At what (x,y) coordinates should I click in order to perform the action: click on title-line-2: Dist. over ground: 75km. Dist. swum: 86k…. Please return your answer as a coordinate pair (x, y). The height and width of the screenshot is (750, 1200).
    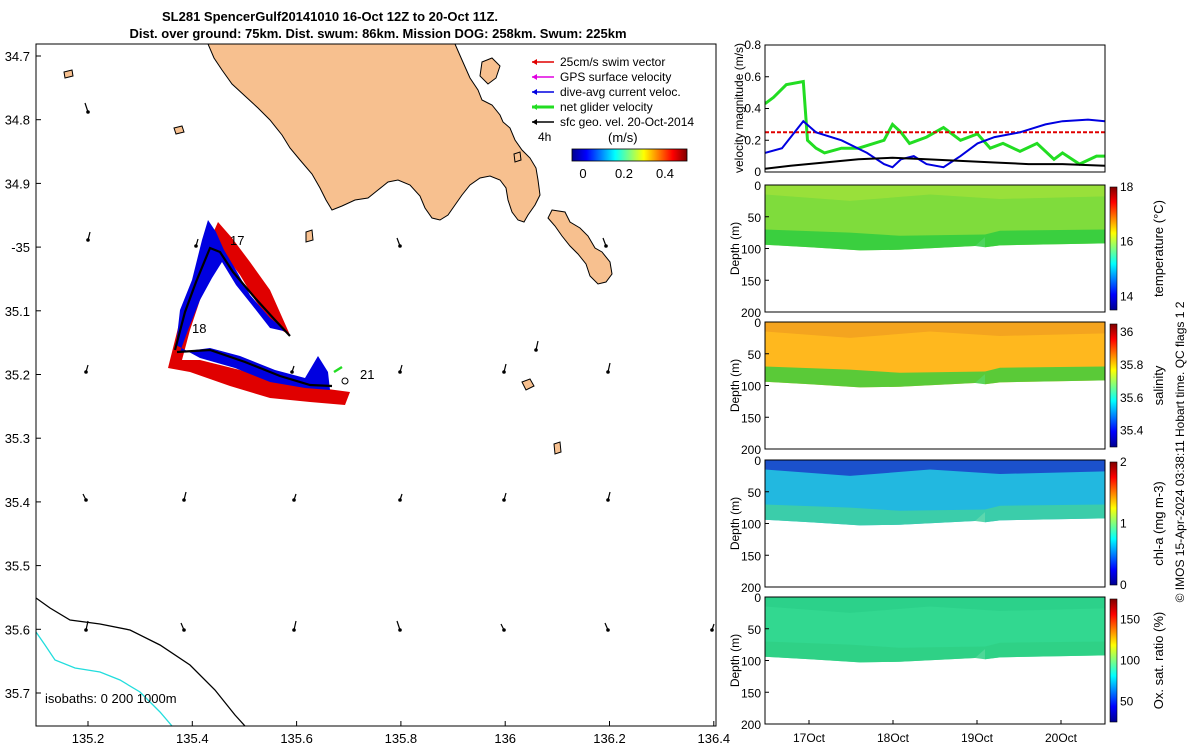
    Looking at the image, I should click on (377, 33).